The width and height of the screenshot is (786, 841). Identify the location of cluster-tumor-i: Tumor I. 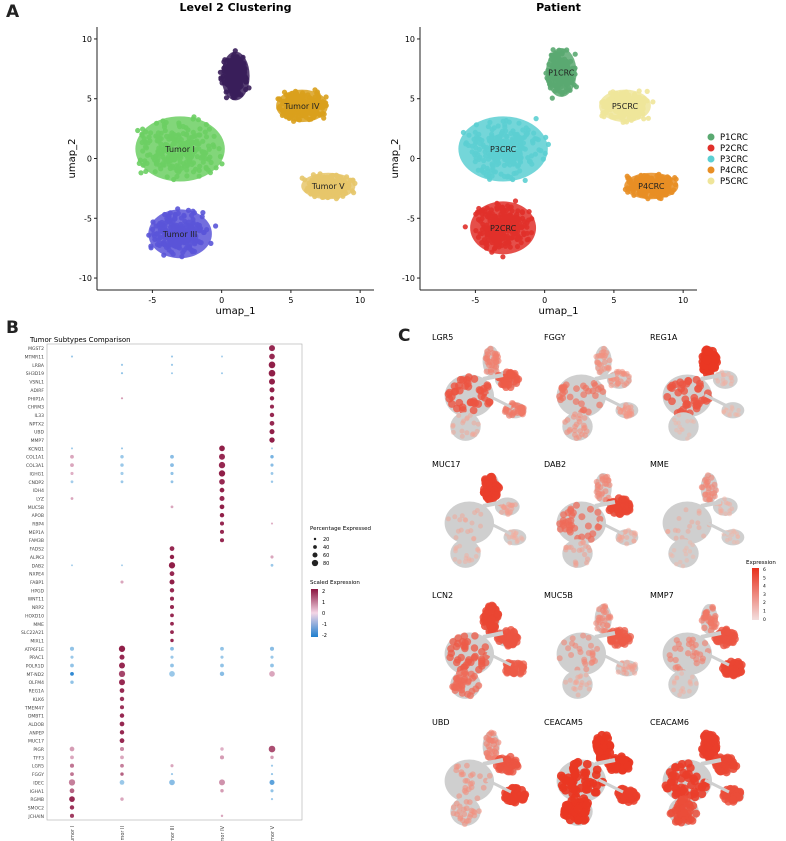
(180, 148).